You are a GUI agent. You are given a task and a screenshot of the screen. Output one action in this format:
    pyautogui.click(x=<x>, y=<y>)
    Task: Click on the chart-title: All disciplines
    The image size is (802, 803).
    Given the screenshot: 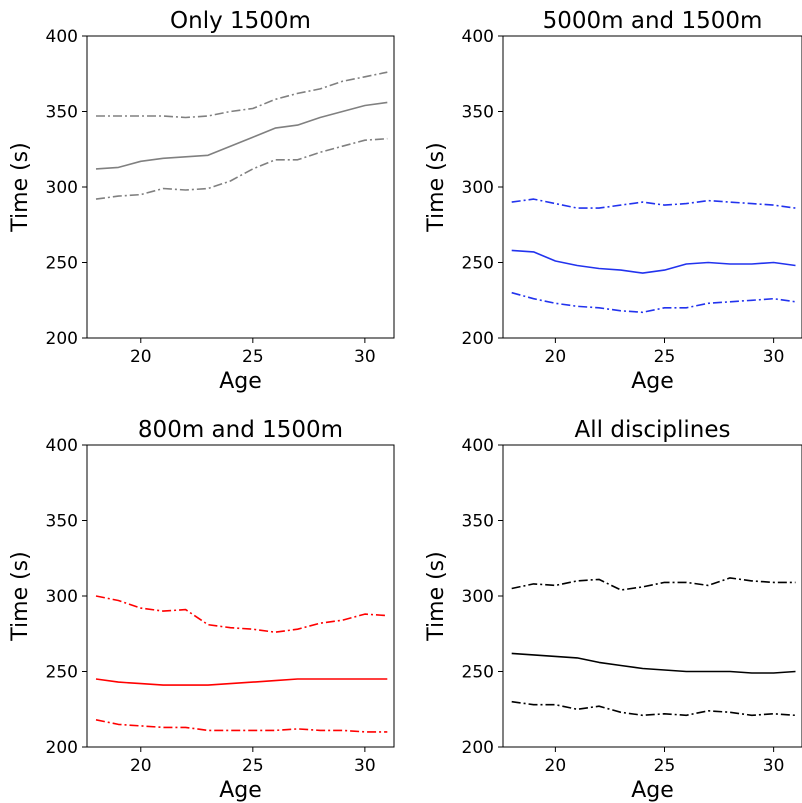 What is the action you would take?
    pyautogui.click(x=653, y=430)
    